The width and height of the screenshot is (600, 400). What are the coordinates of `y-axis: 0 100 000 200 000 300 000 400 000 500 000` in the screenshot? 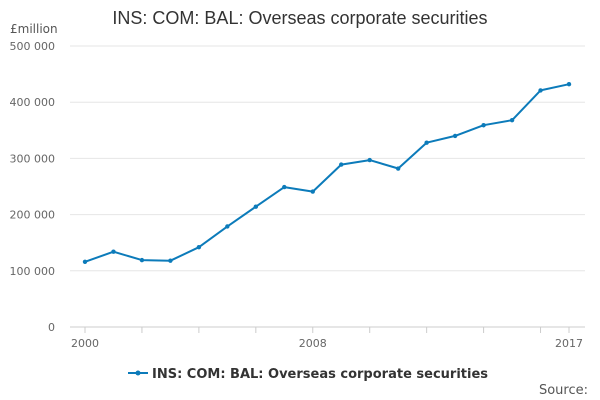 It's located at (33, 187).